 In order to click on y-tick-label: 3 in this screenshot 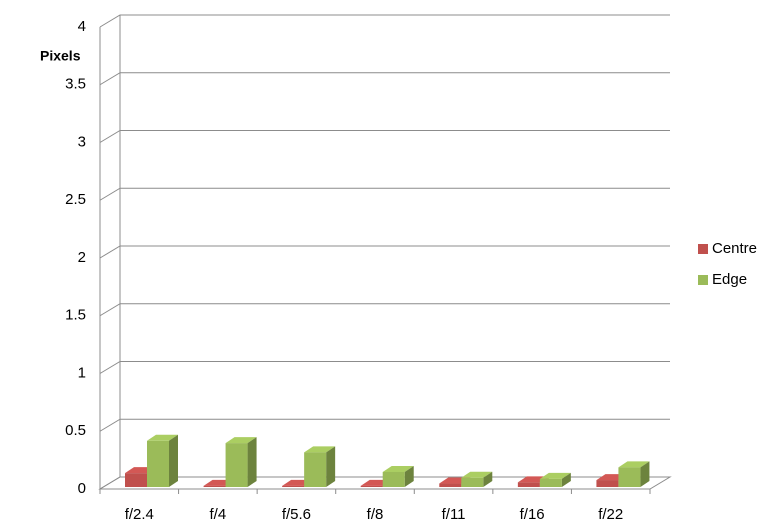, I will do `click(82, 141)`.